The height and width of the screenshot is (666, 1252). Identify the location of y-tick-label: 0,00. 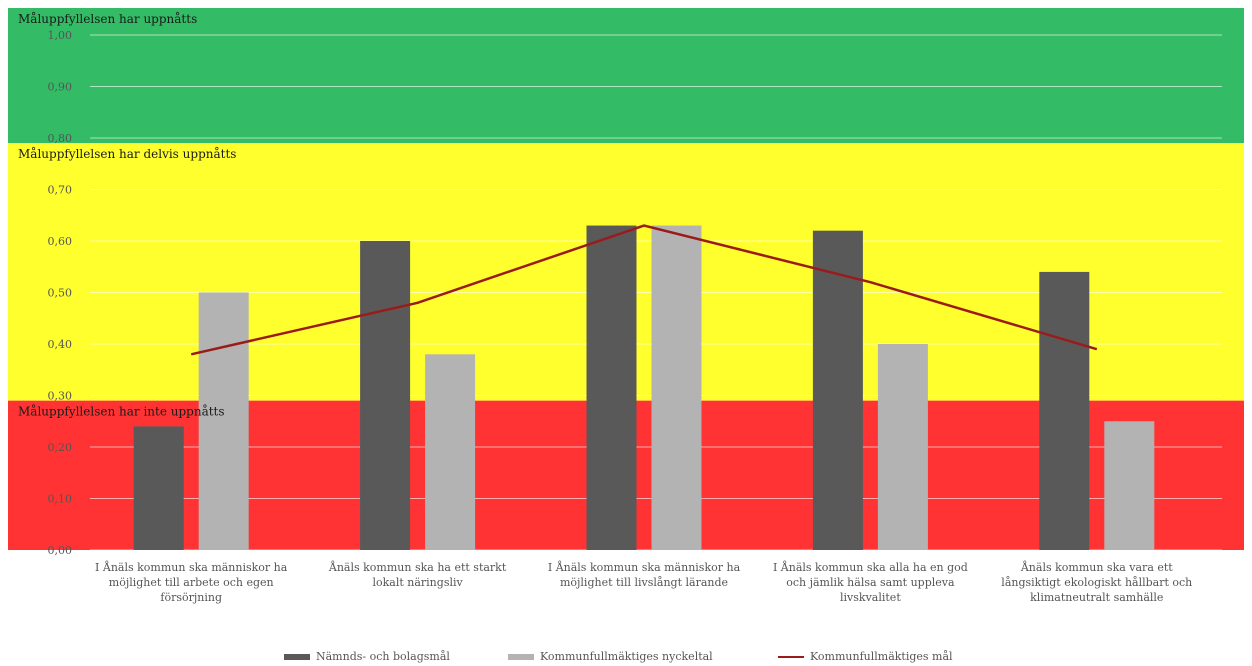
(60, 550).